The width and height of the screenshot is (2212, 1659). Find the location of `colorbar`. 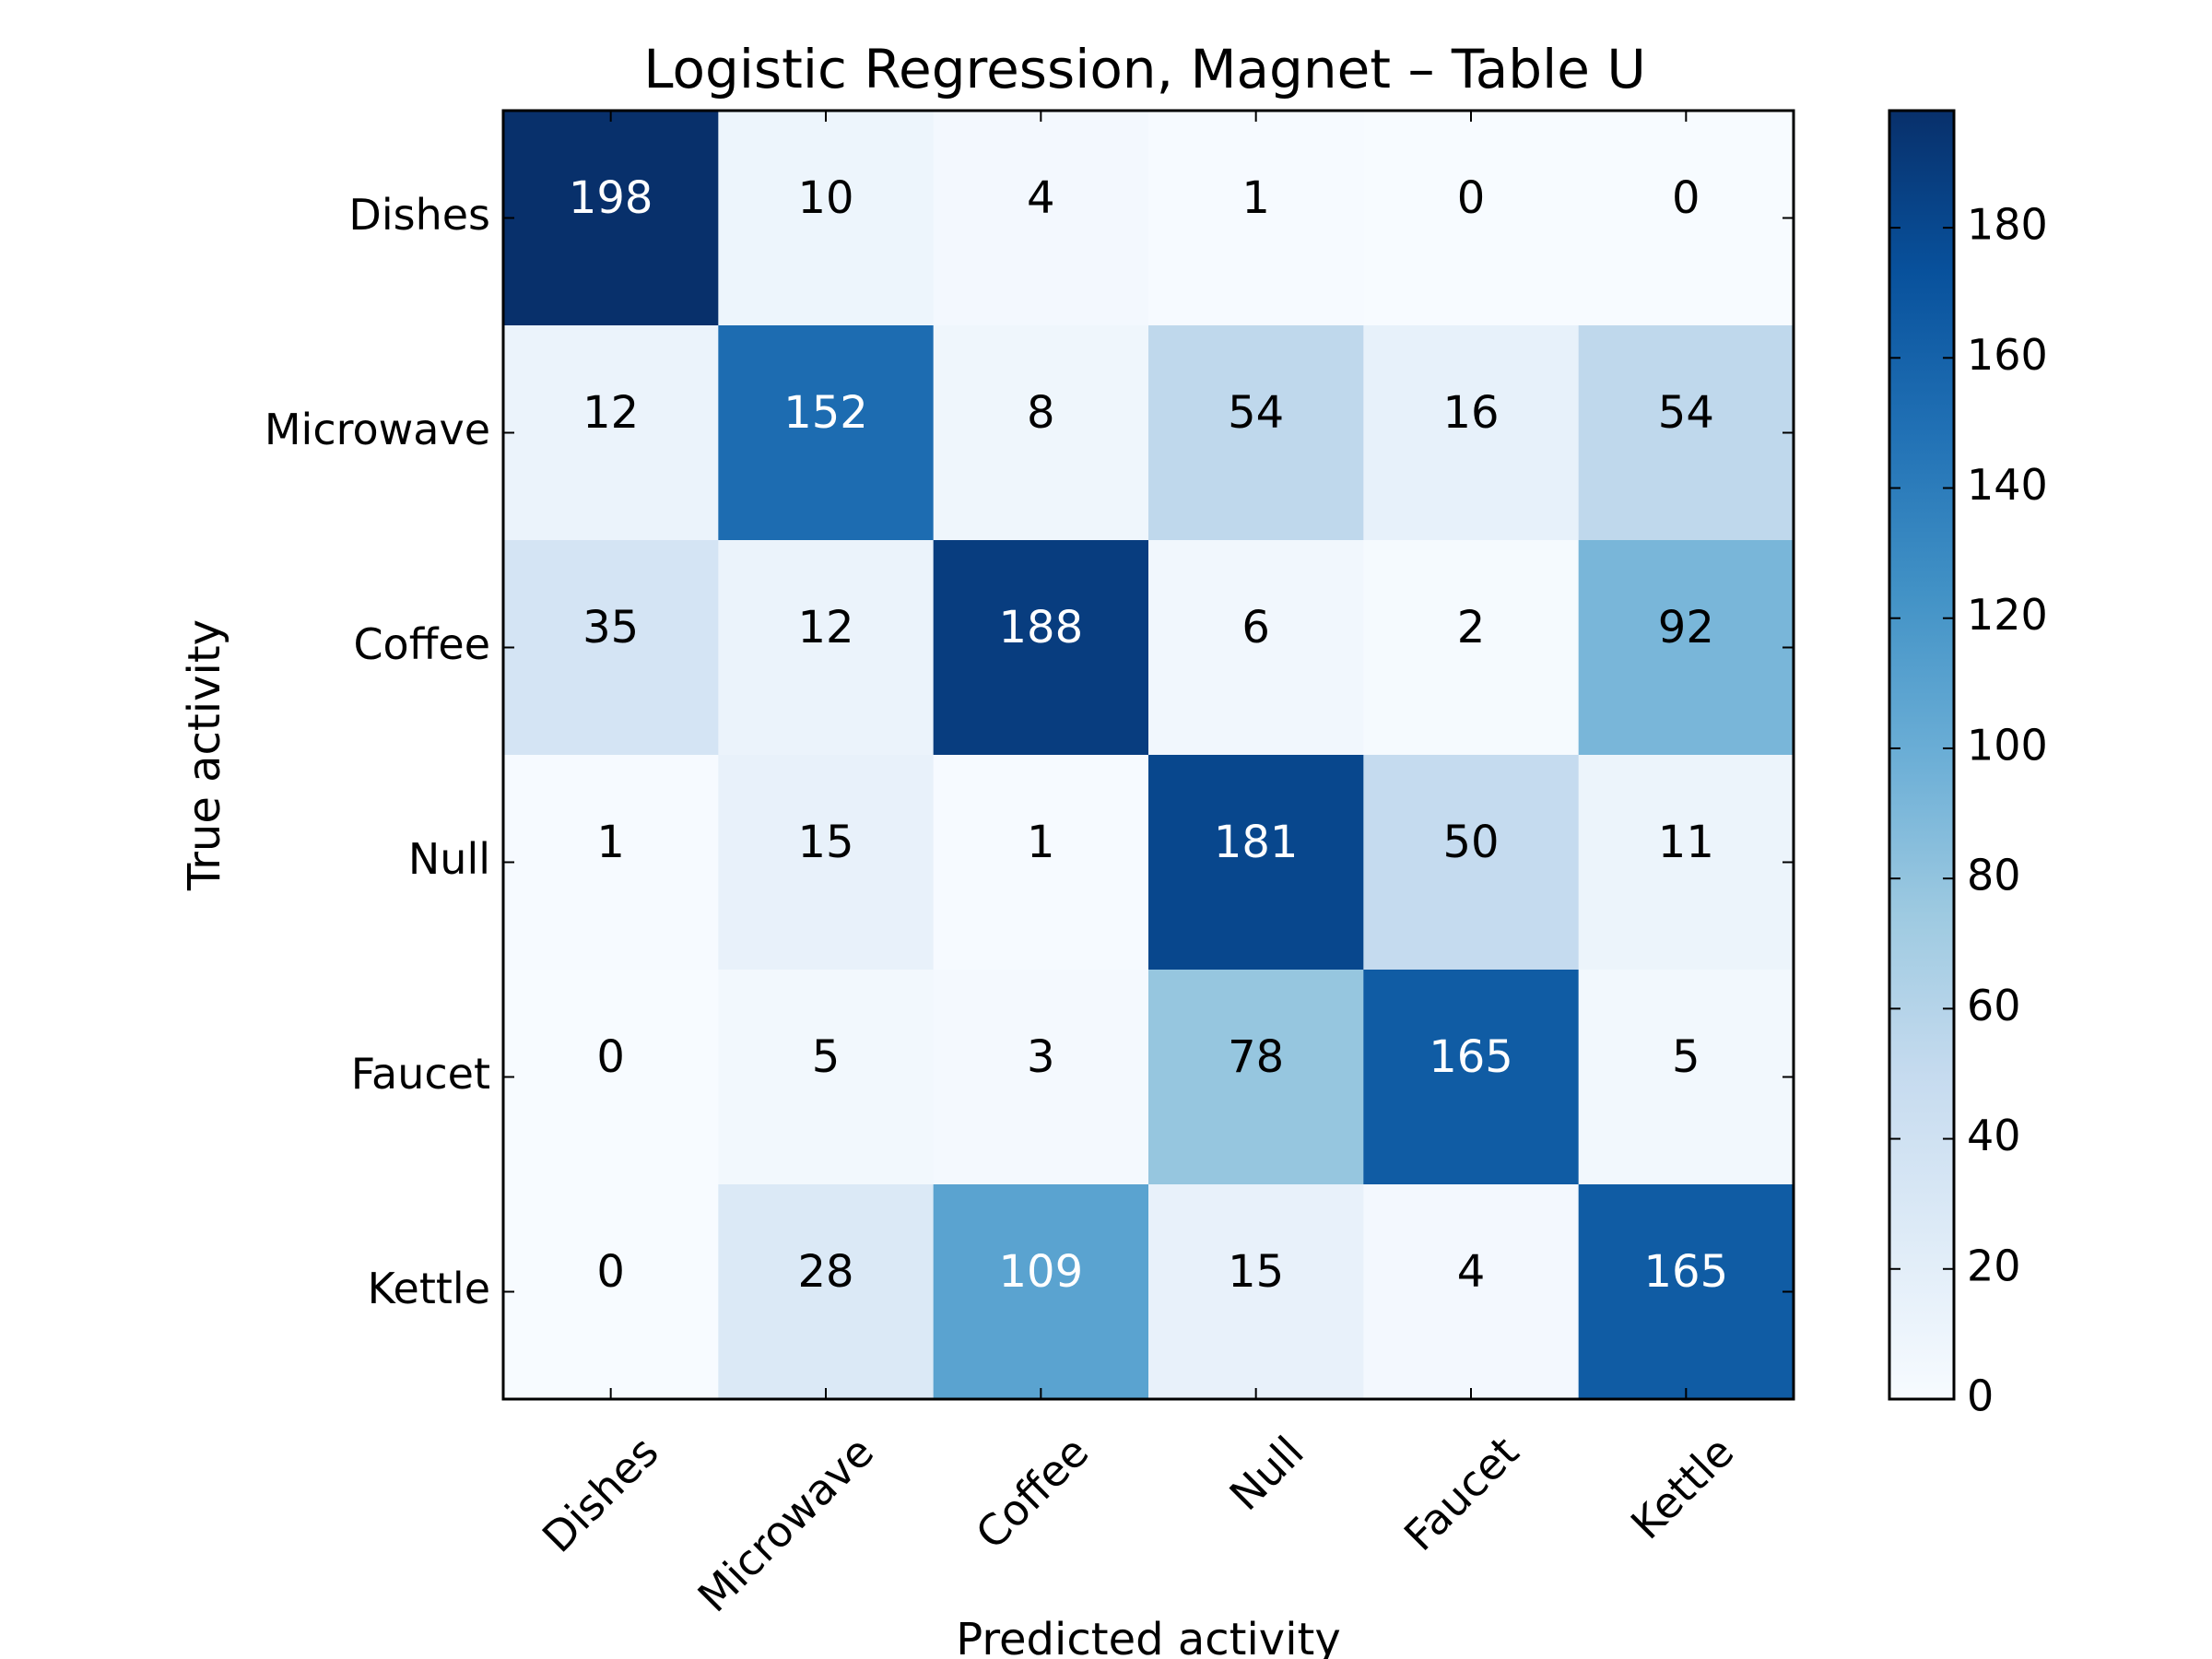

colorbar is located at coordinates (1922, 755).